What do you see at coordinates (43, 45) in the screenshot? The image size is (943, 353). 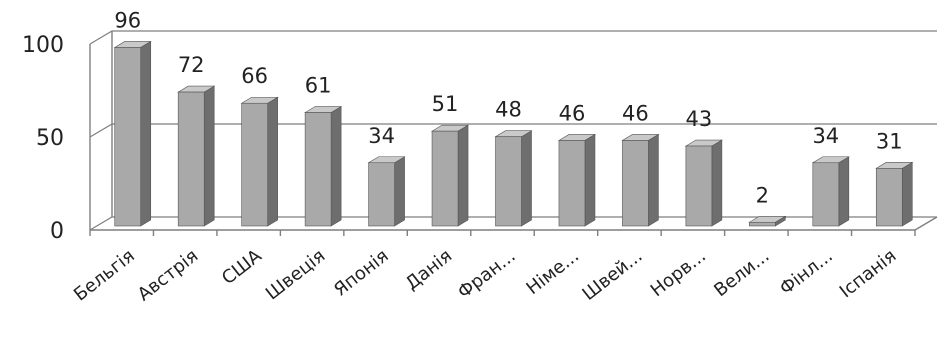 I see `y-tick-label: 100` at bounding box center [43, 45].